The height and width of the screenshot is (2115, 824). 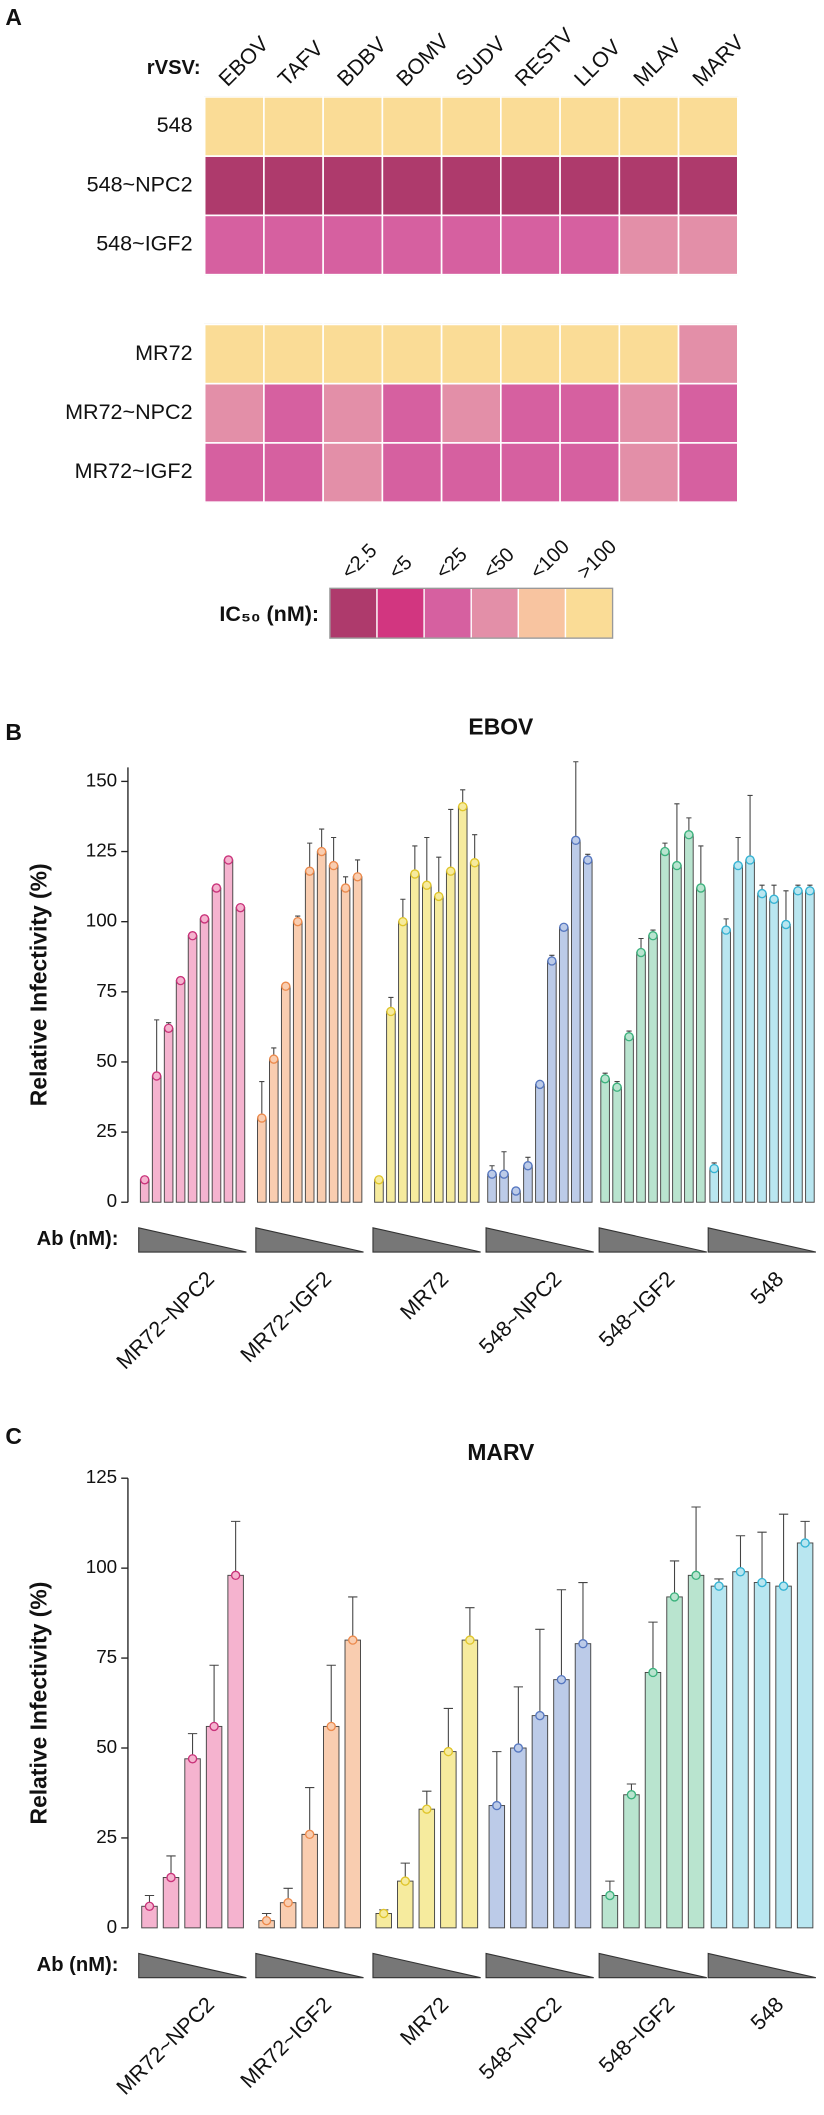 What do you see at coordinates (144, 244) in the screenshot?
I see `row-label: 548~IGF2` at bounding box center [144, 244].